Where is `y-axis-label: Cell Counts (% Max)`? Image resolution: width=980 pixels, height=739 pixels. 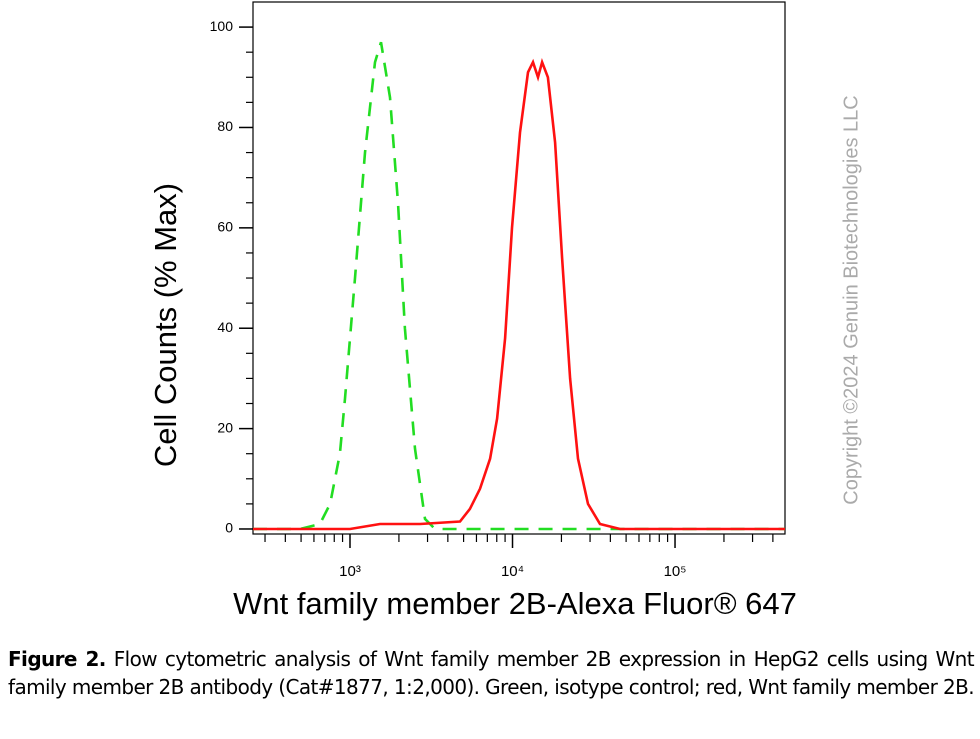 y-axis-label: Cell Counts (% Max) is located at coordinates (165, 325).